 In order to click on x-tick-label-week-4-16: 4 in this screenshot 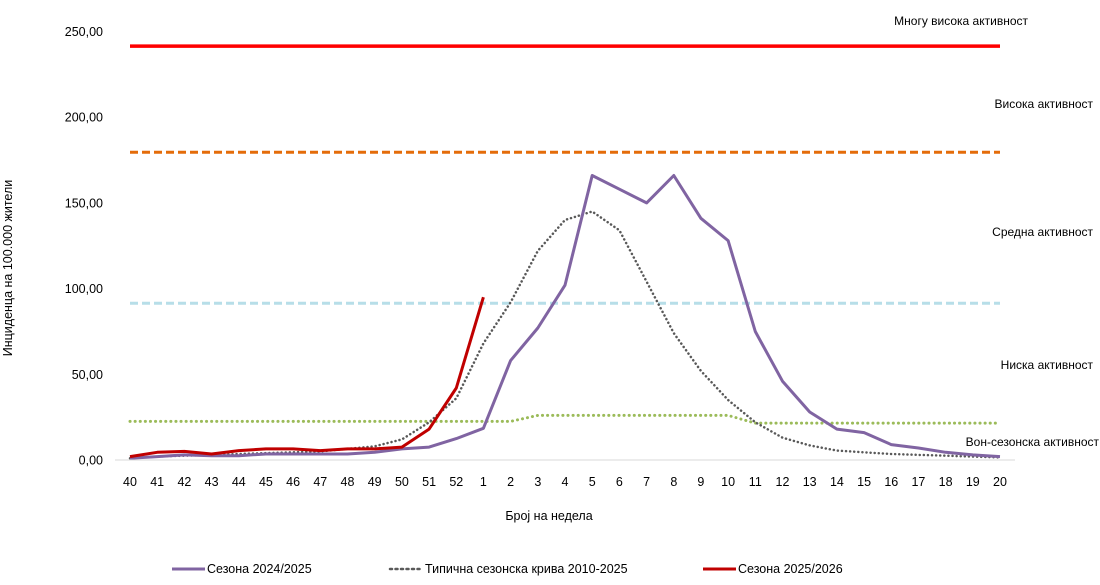, I will do `click(565, 482)`.